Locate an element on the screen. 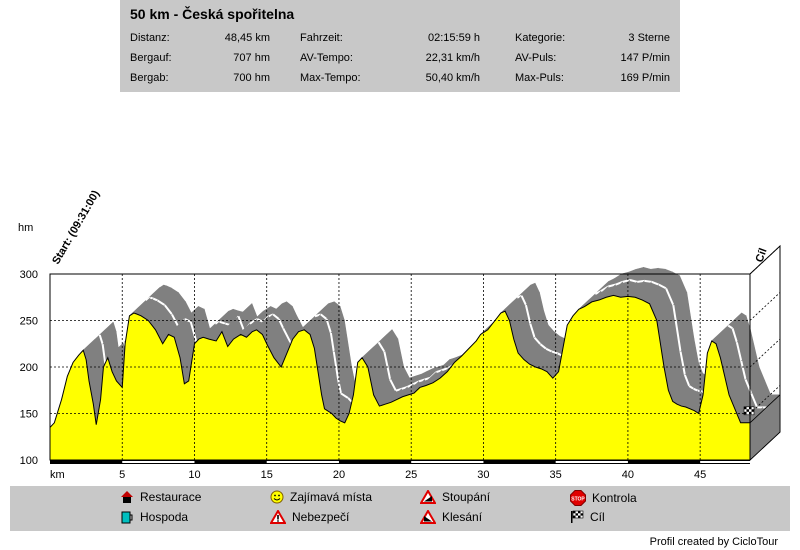  avg-pulse-label: AV-Puls: is located at coordinates (536, 58).